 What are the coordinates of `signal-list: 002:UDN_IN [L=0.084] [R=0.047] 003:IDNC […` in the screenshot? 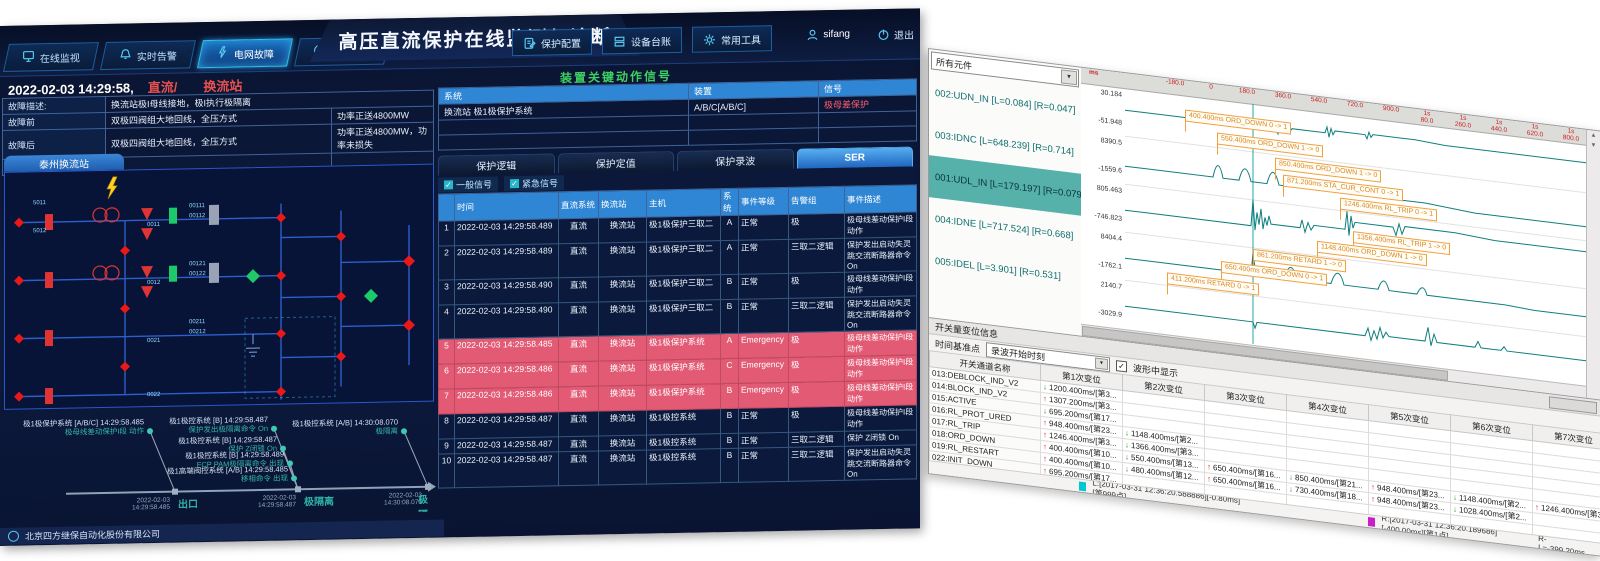 It's located at (1006, 185).